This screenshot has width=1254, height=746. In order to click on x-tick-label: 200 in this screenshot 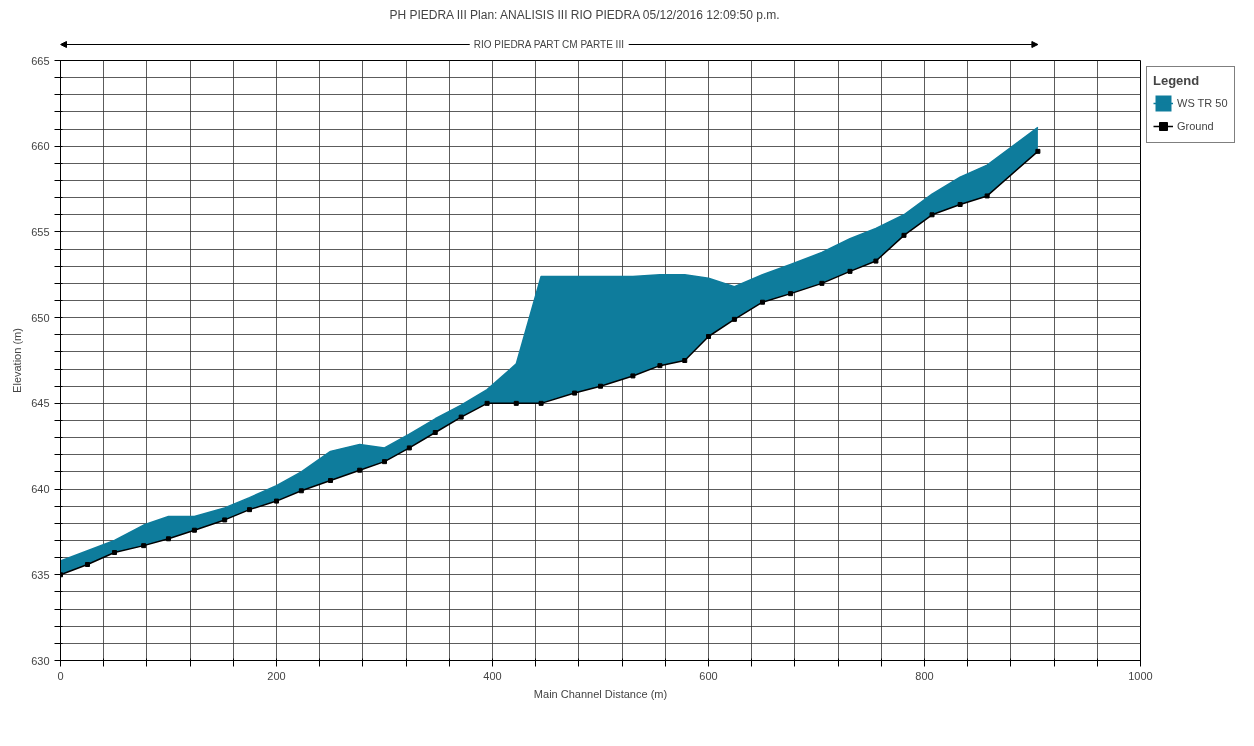, I will do `click(276, 675)`.